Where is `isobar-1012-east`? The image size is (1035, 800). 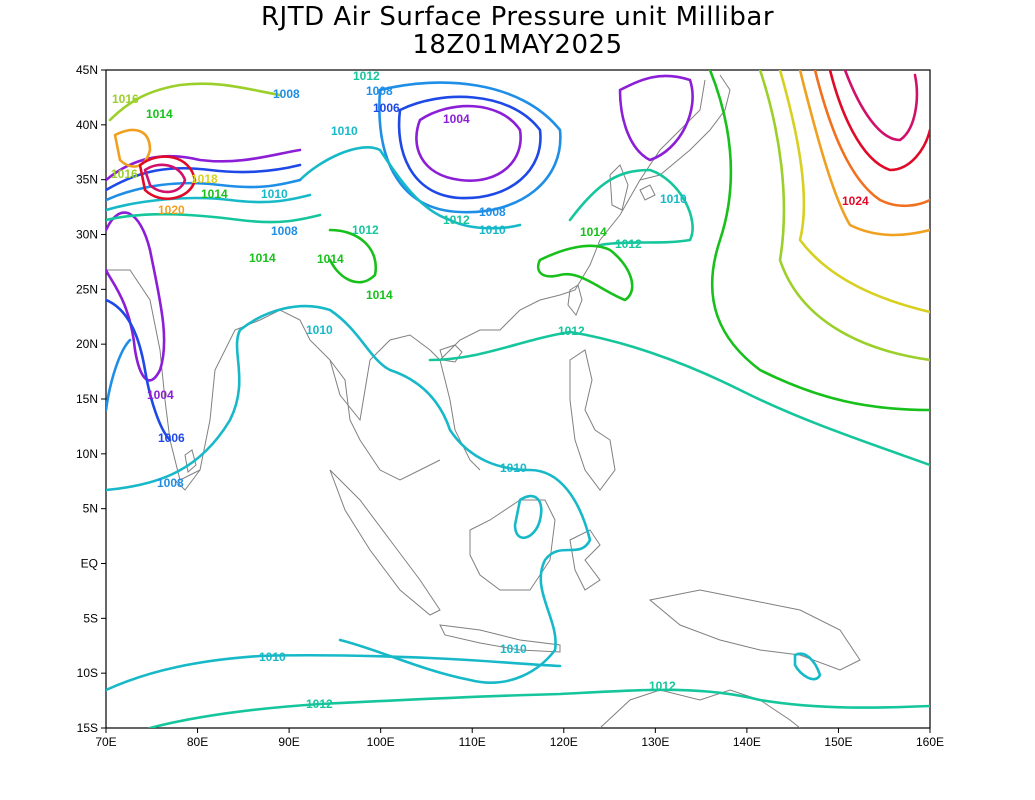
isobar-1012-east is located at coordinates (631, 207).